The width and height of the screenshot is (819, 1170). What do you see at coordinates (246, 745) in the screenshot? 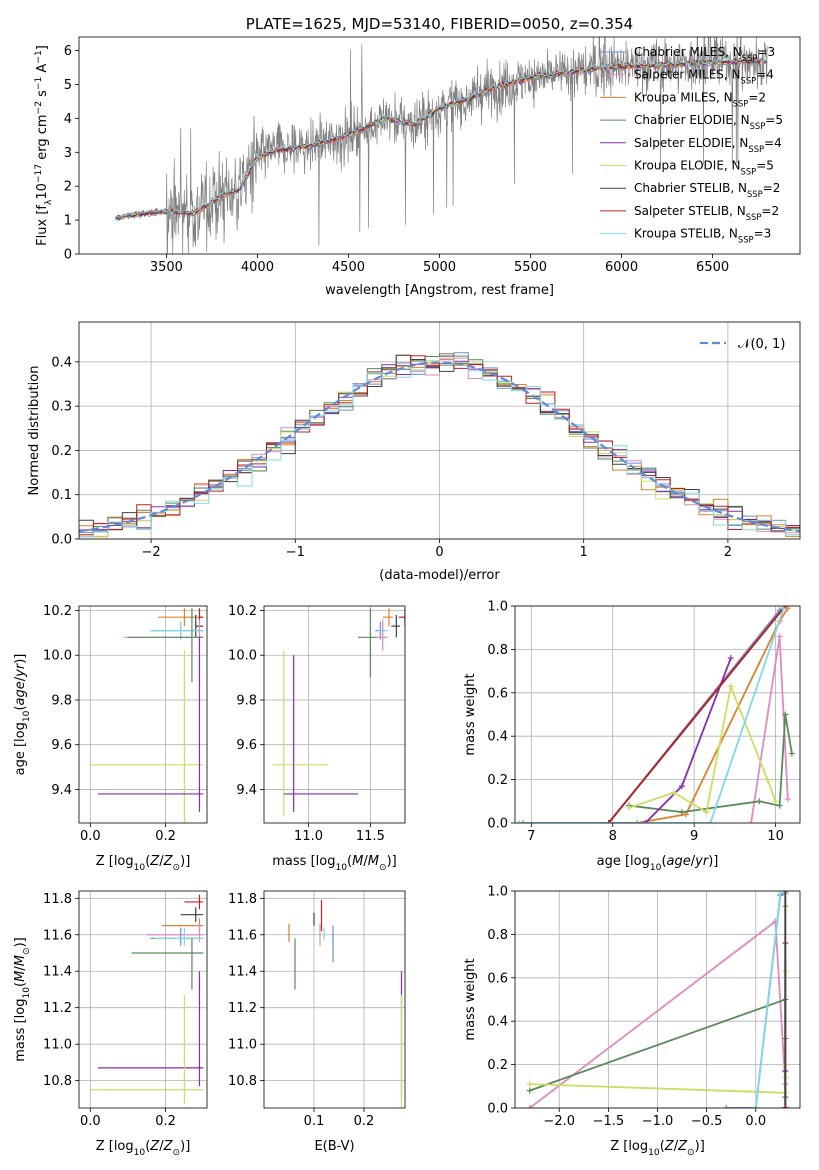
I see `y-tick-label: 9.6` at bounding box center [246, 745].